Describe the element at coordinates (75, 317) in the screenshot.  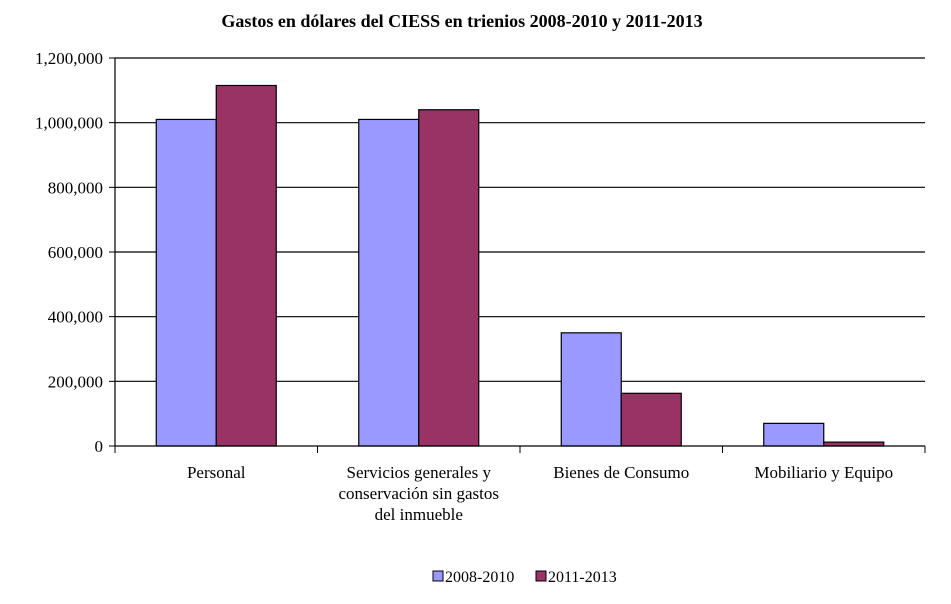
I see `y-tick-label: 400,000` at that location.